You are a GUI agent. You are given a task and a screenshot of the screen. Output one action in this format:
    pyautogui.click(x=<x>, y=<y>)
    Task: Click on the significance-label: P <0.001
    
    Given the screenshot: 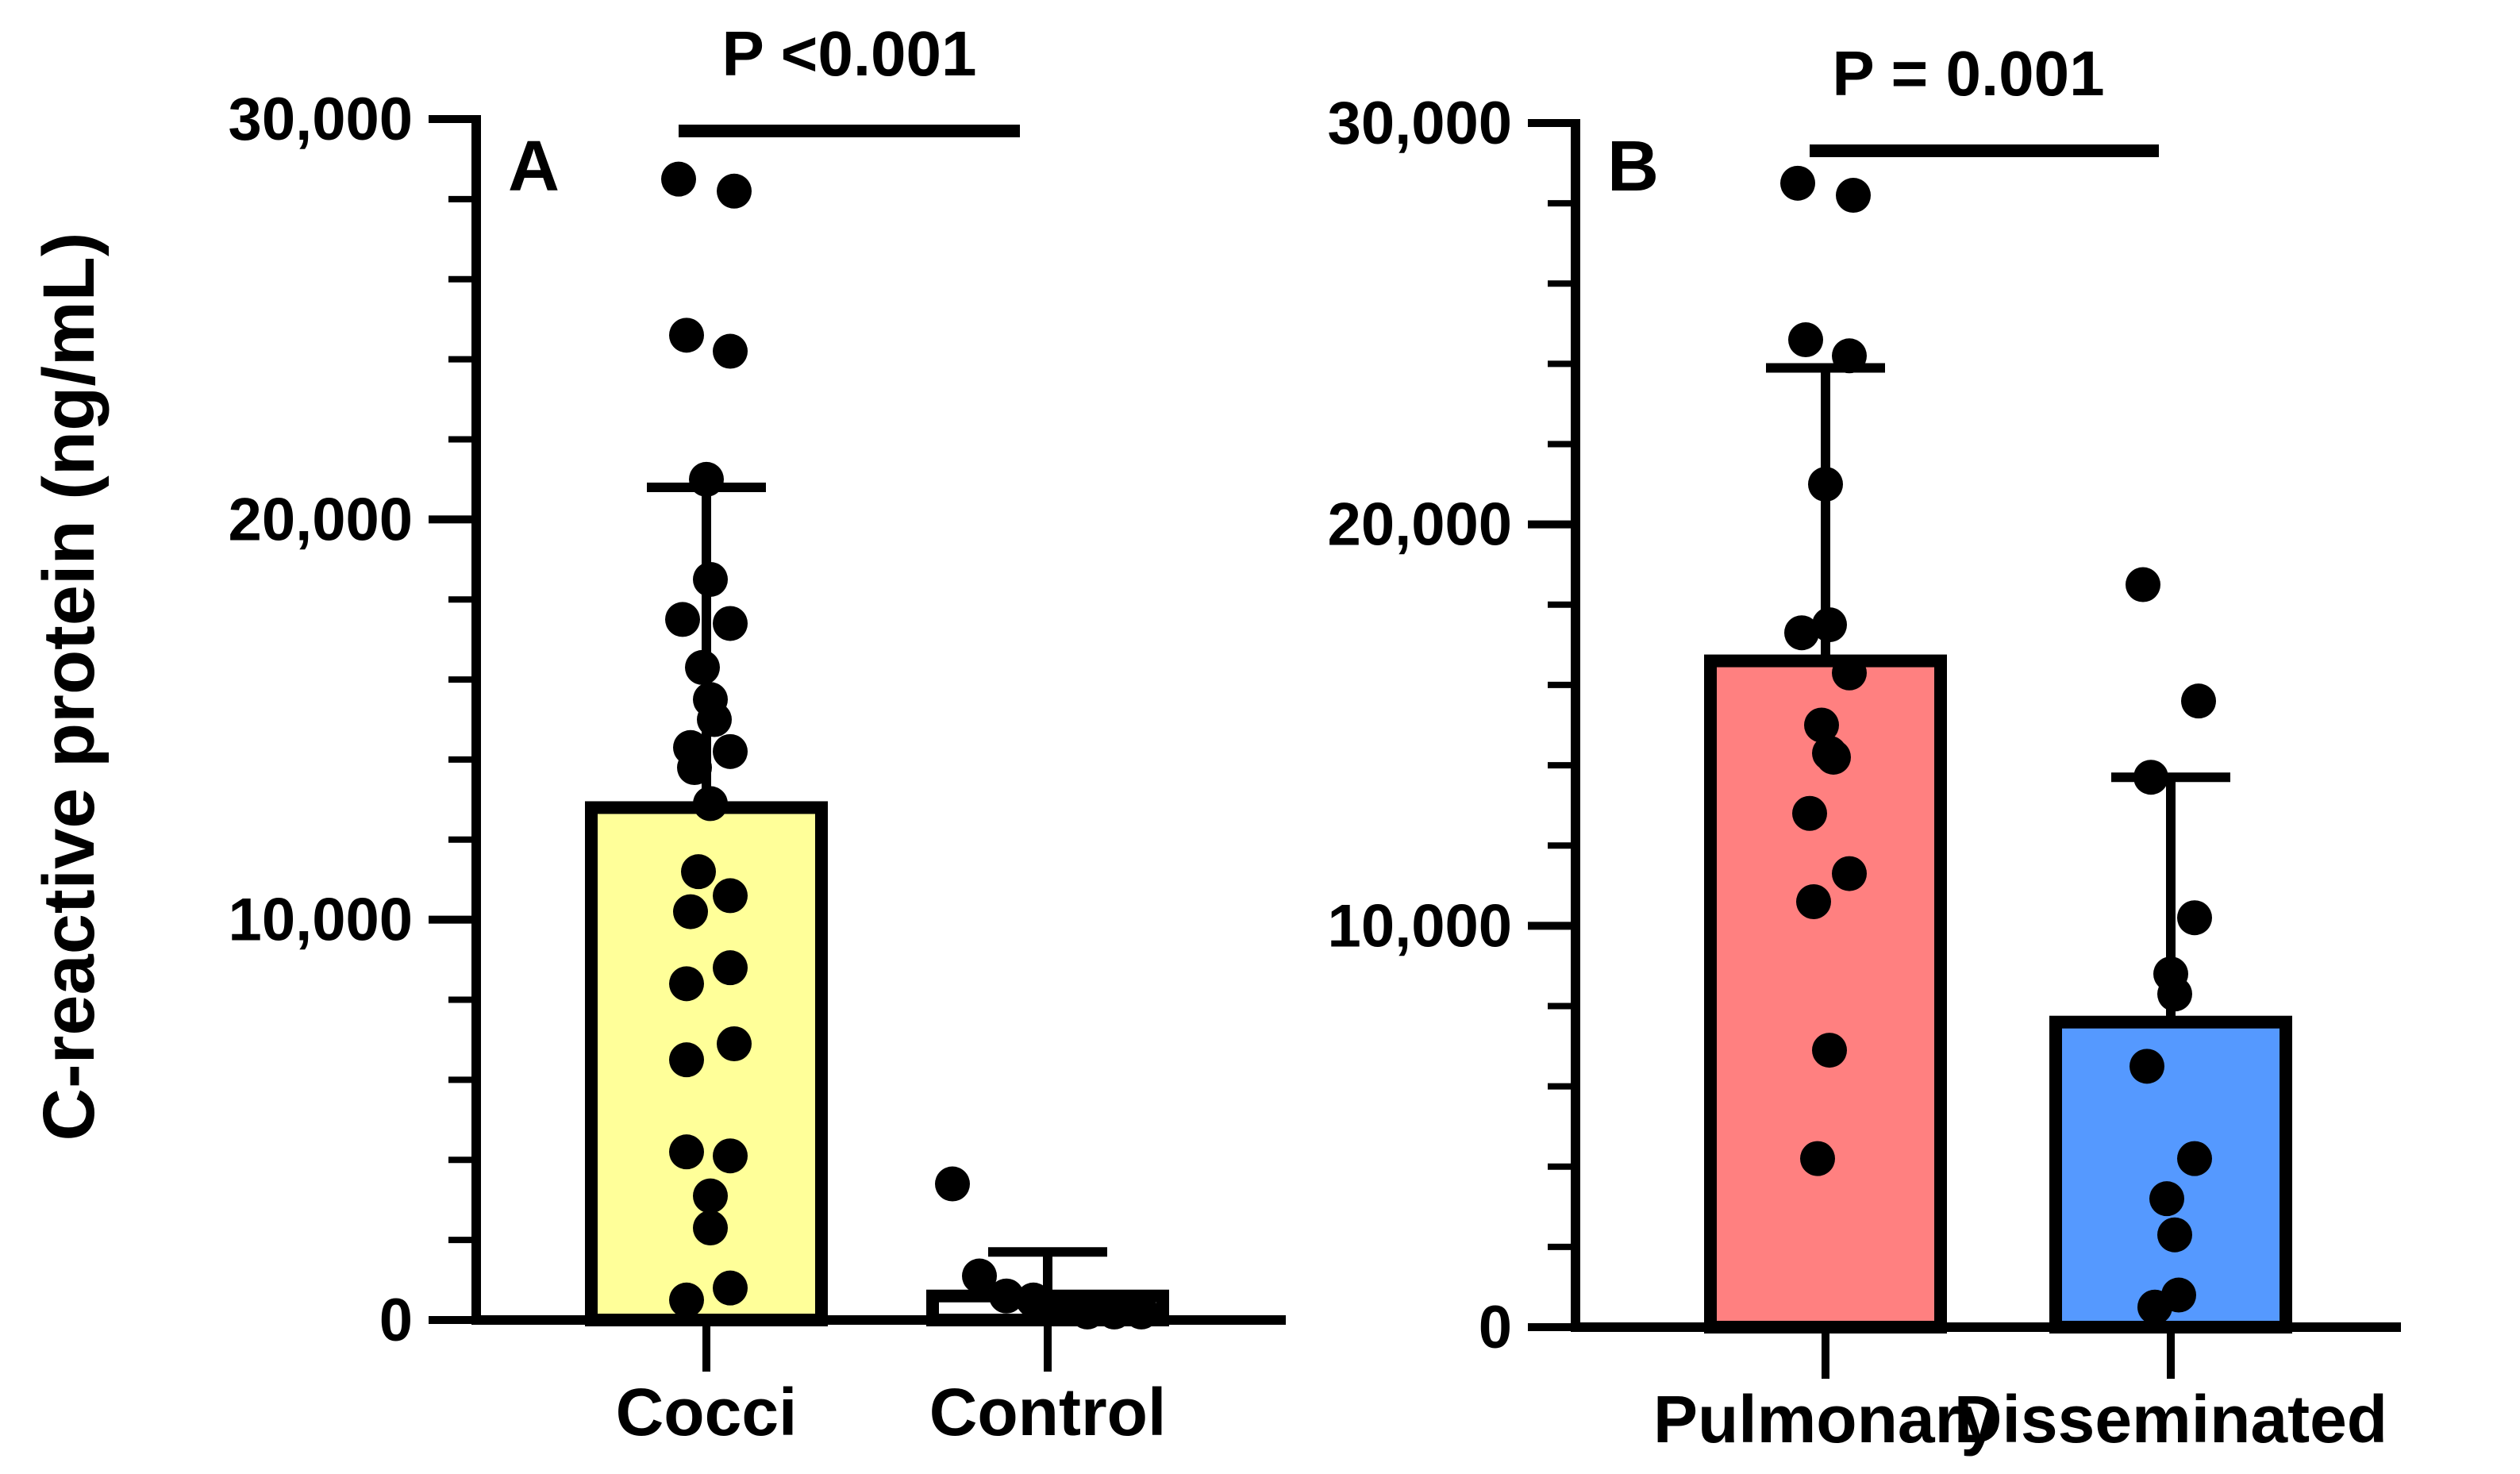 What is the action you would take?
    pyautogui.click(x=848, y=54)
    